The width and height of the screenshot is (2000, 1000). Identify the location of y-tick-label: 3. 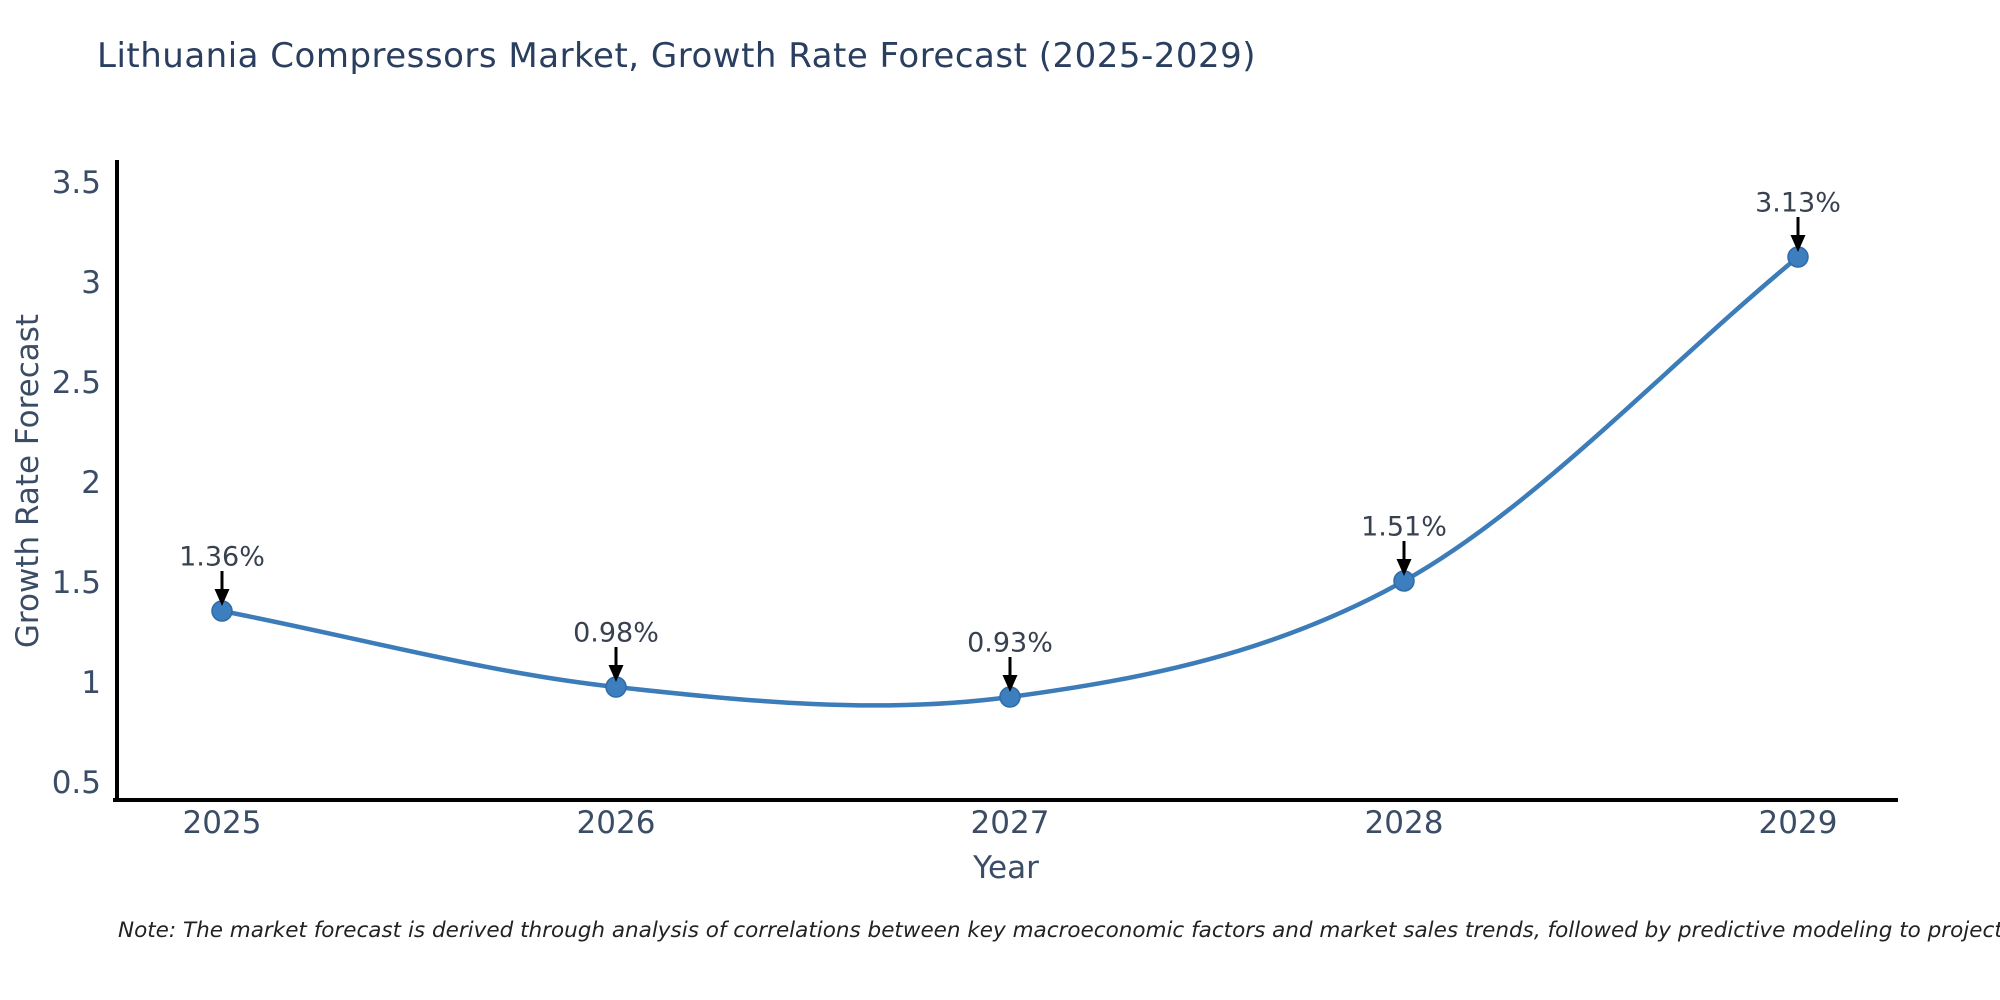
(91, 283).